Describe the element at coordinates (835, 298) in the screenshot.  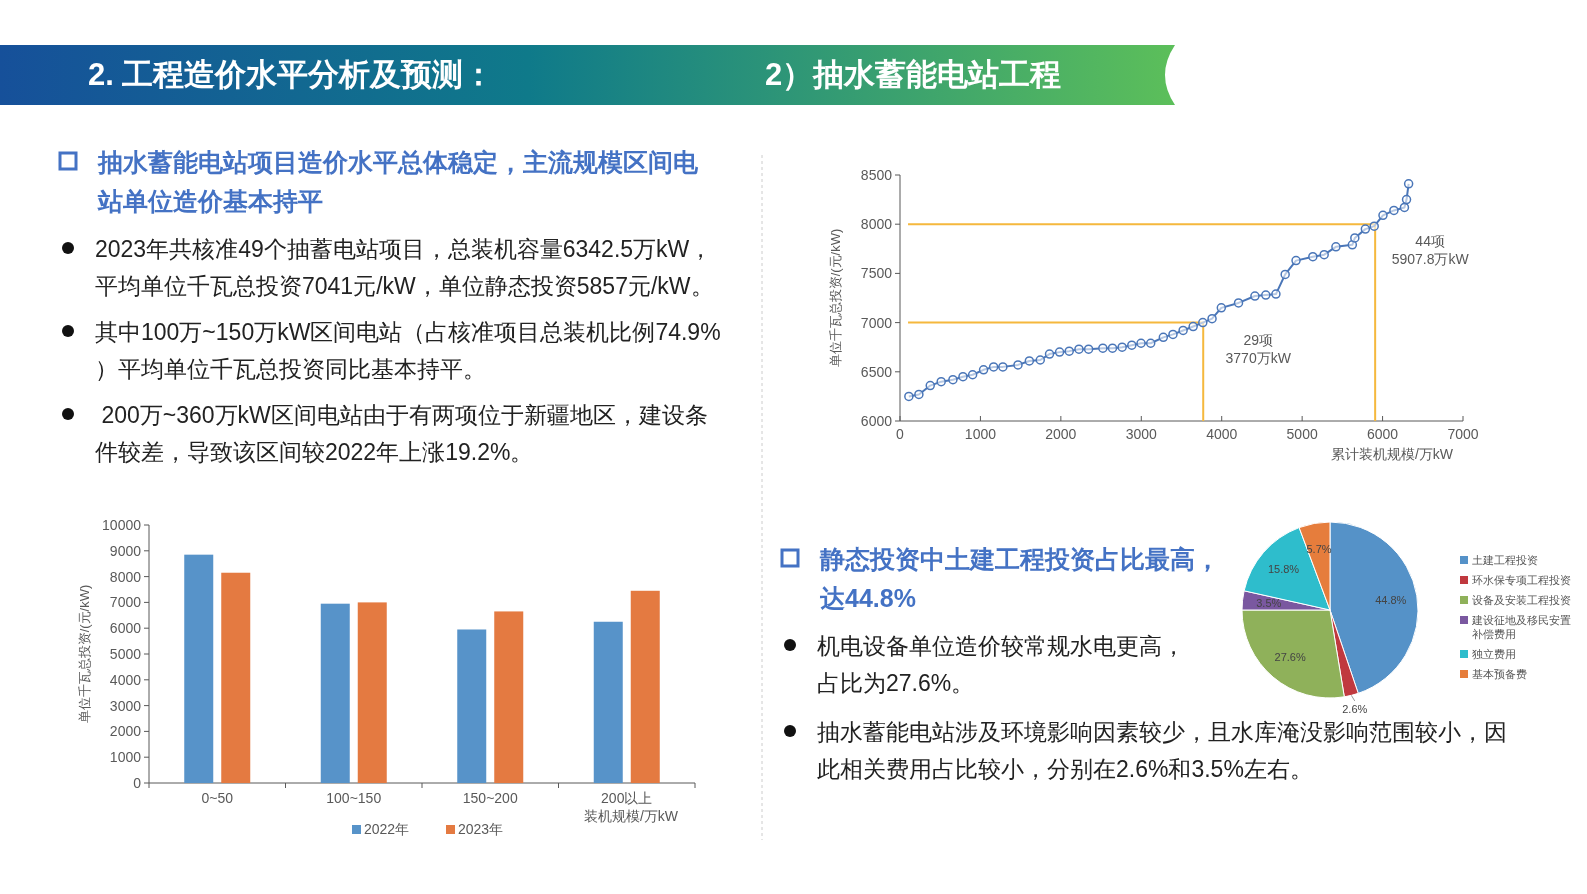
I see `y-axis-title: 单位千瓦总投资/(元/kW)` at that location.